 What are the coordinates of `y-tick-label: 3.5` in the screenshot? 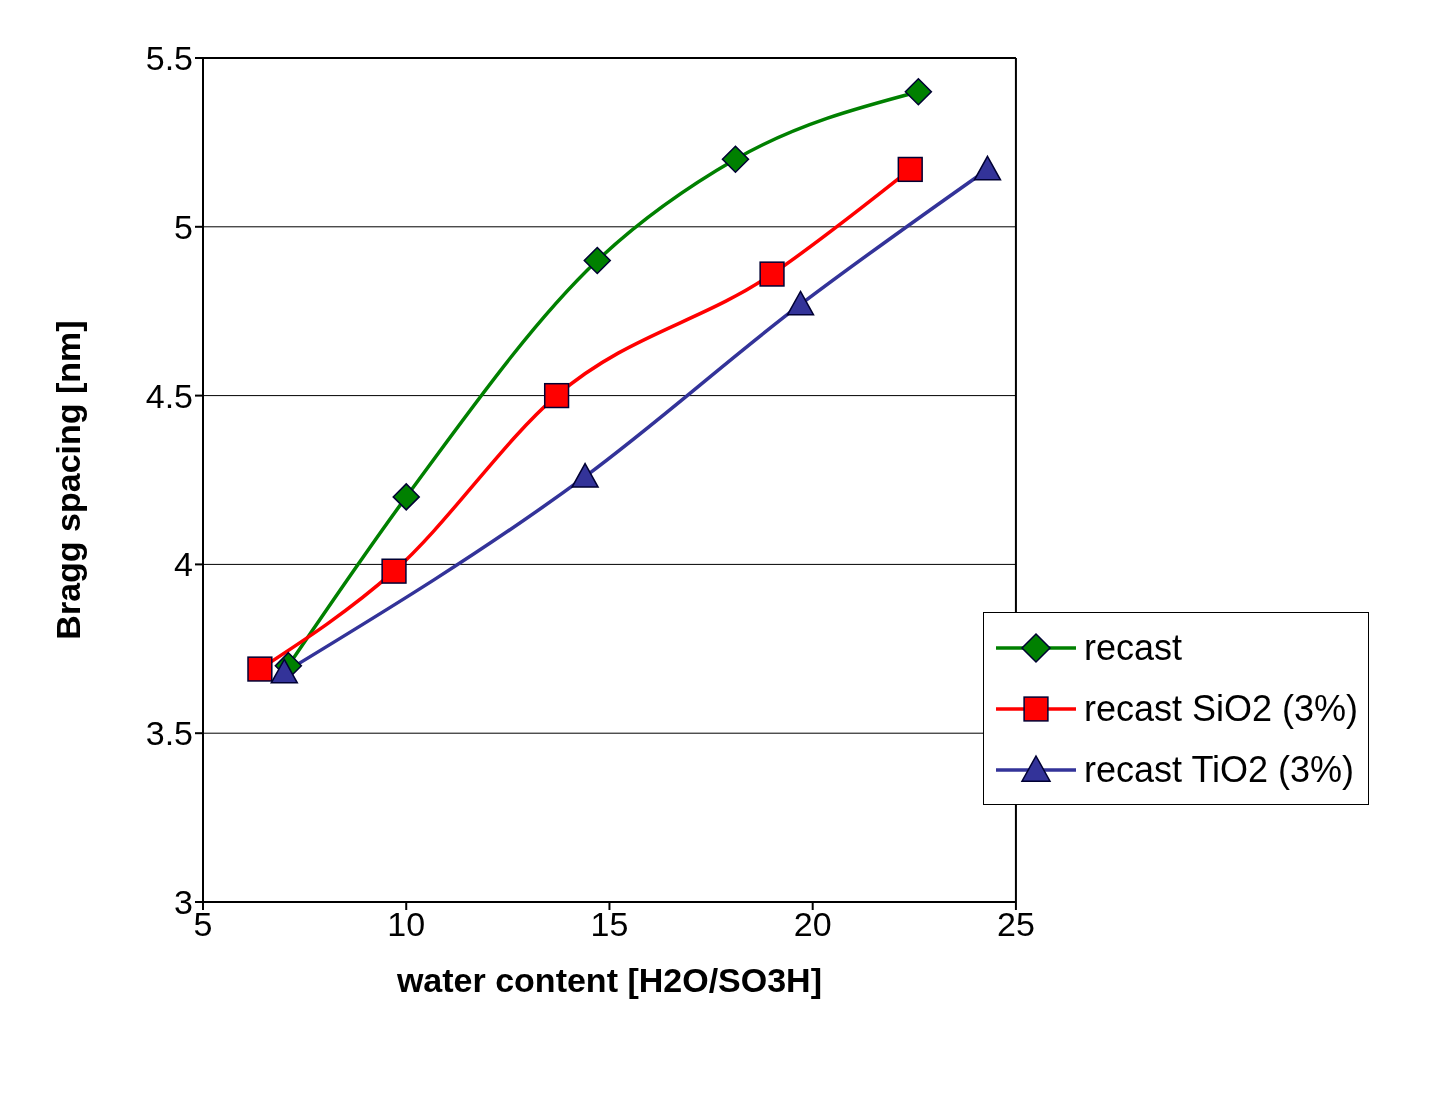 It's located at (169, 733).